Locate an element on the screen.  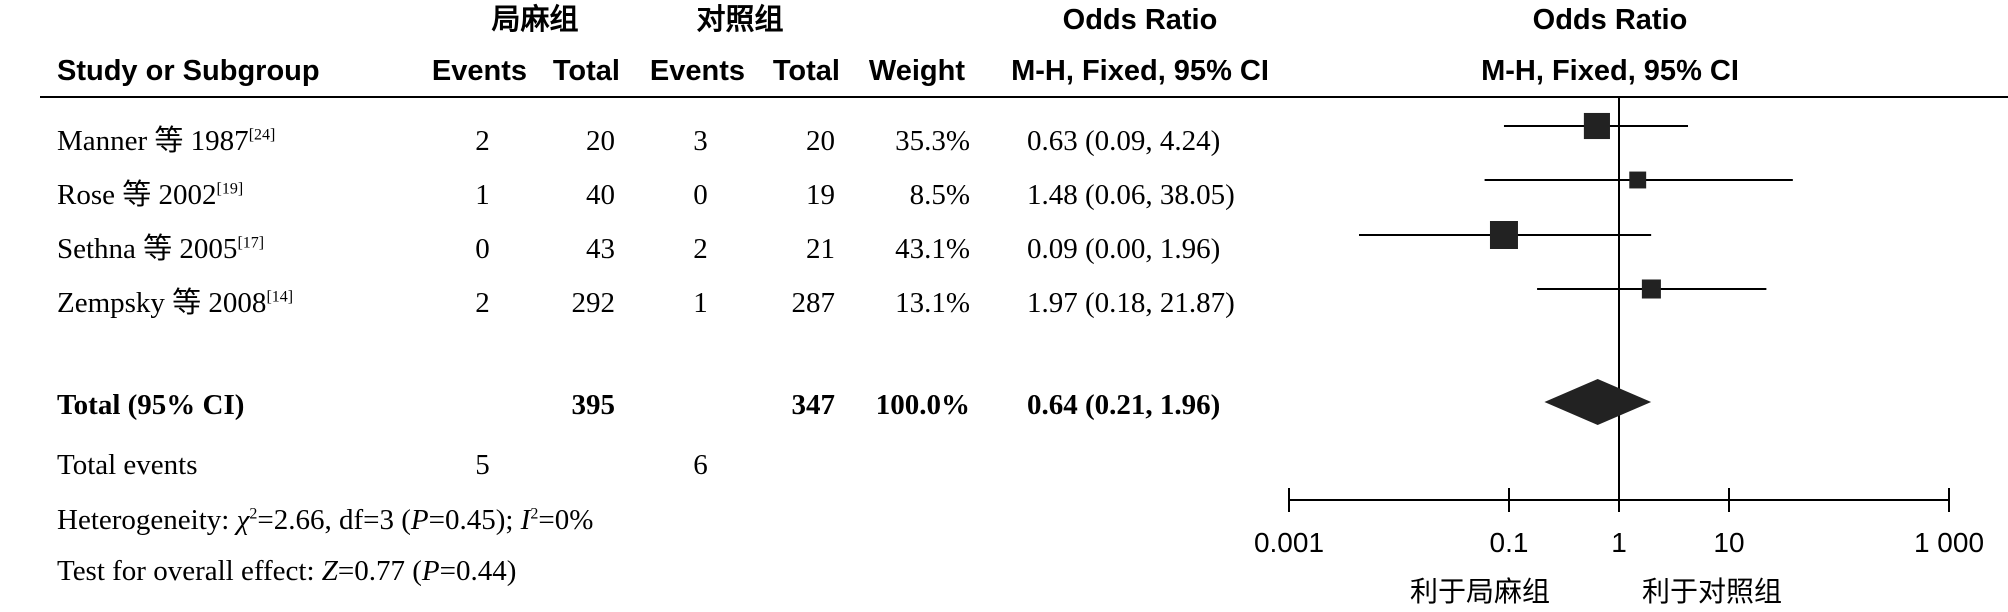
study-ci: 1.97 (0.18, 21.87) is located at coordinates (1131, 303).